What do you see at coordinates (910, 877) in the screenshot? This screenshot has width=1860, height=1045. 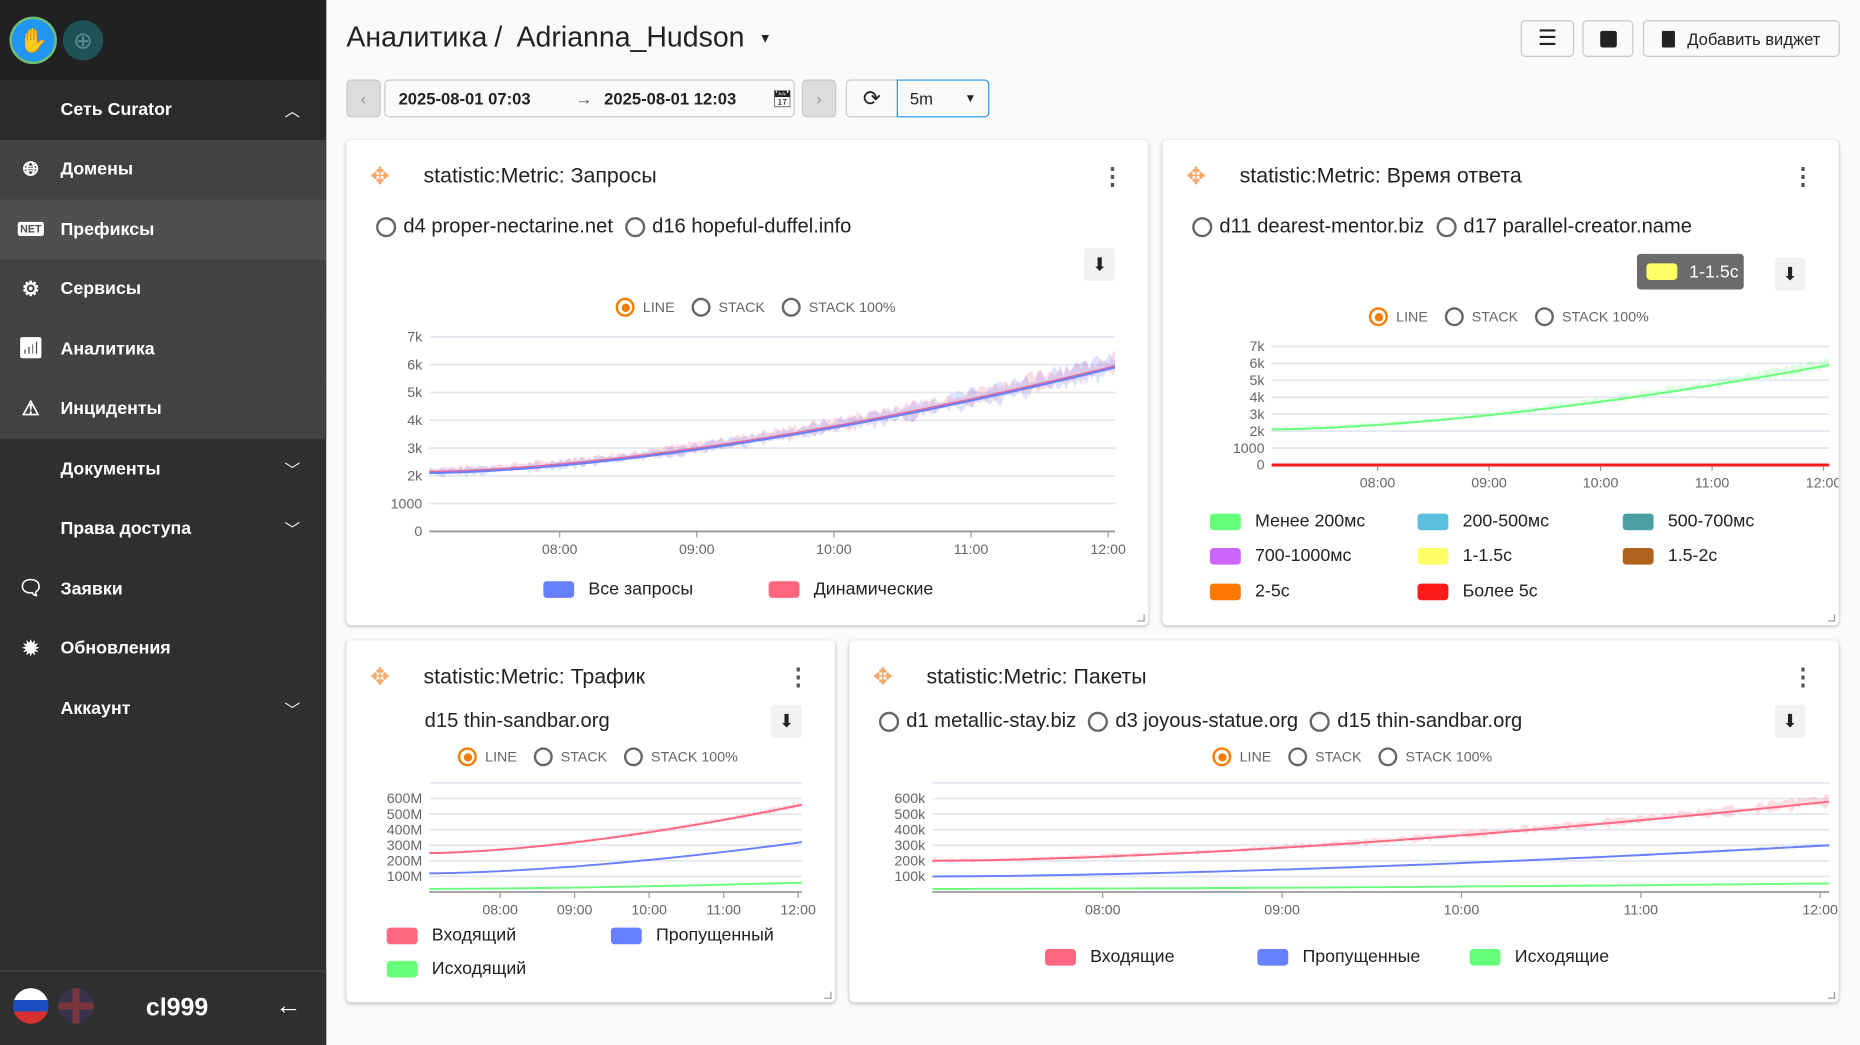 I see `y-tick-label: 100k` at bounding box center [910, 877].